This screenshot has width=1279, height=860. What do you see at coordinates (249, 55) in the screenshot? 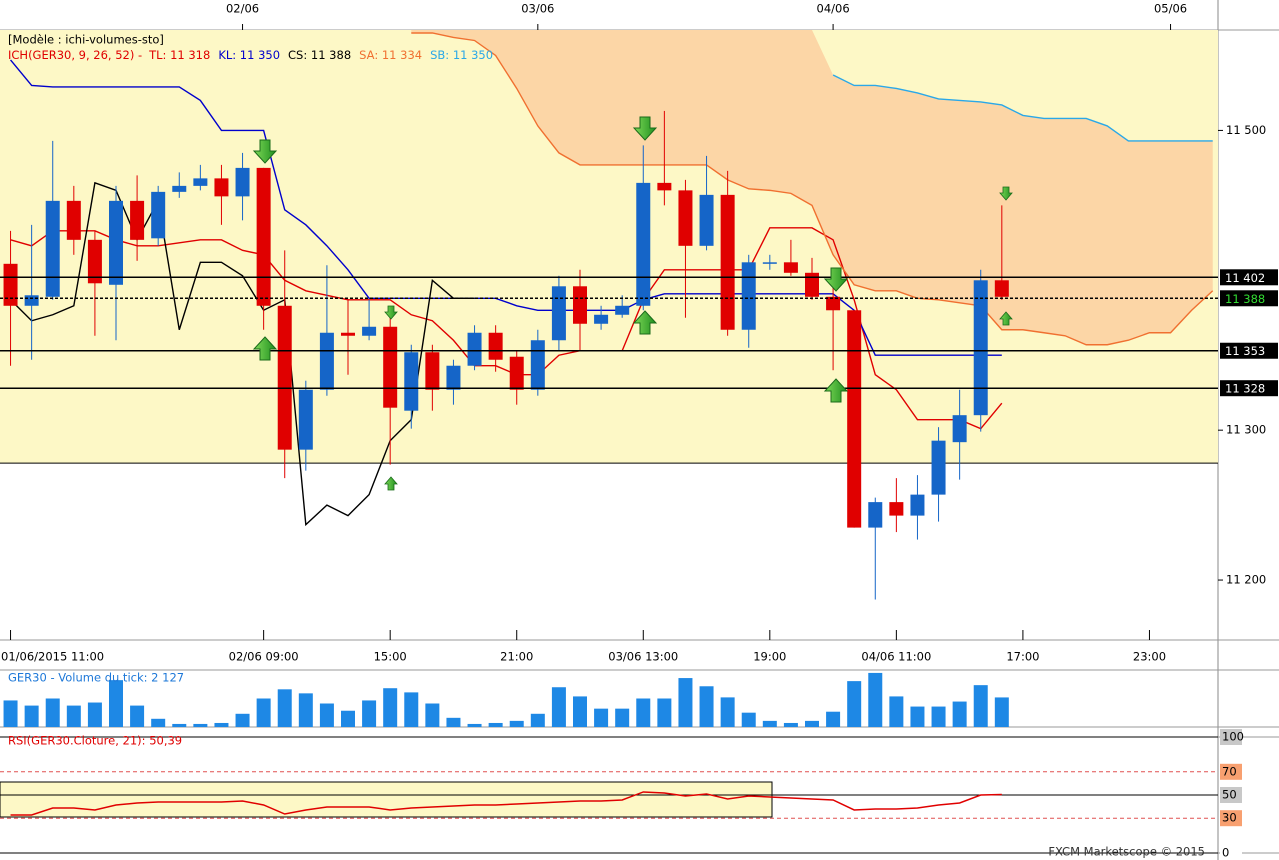
I see `legend-entry: KL: 11 350` at bounding box center [249, 55].